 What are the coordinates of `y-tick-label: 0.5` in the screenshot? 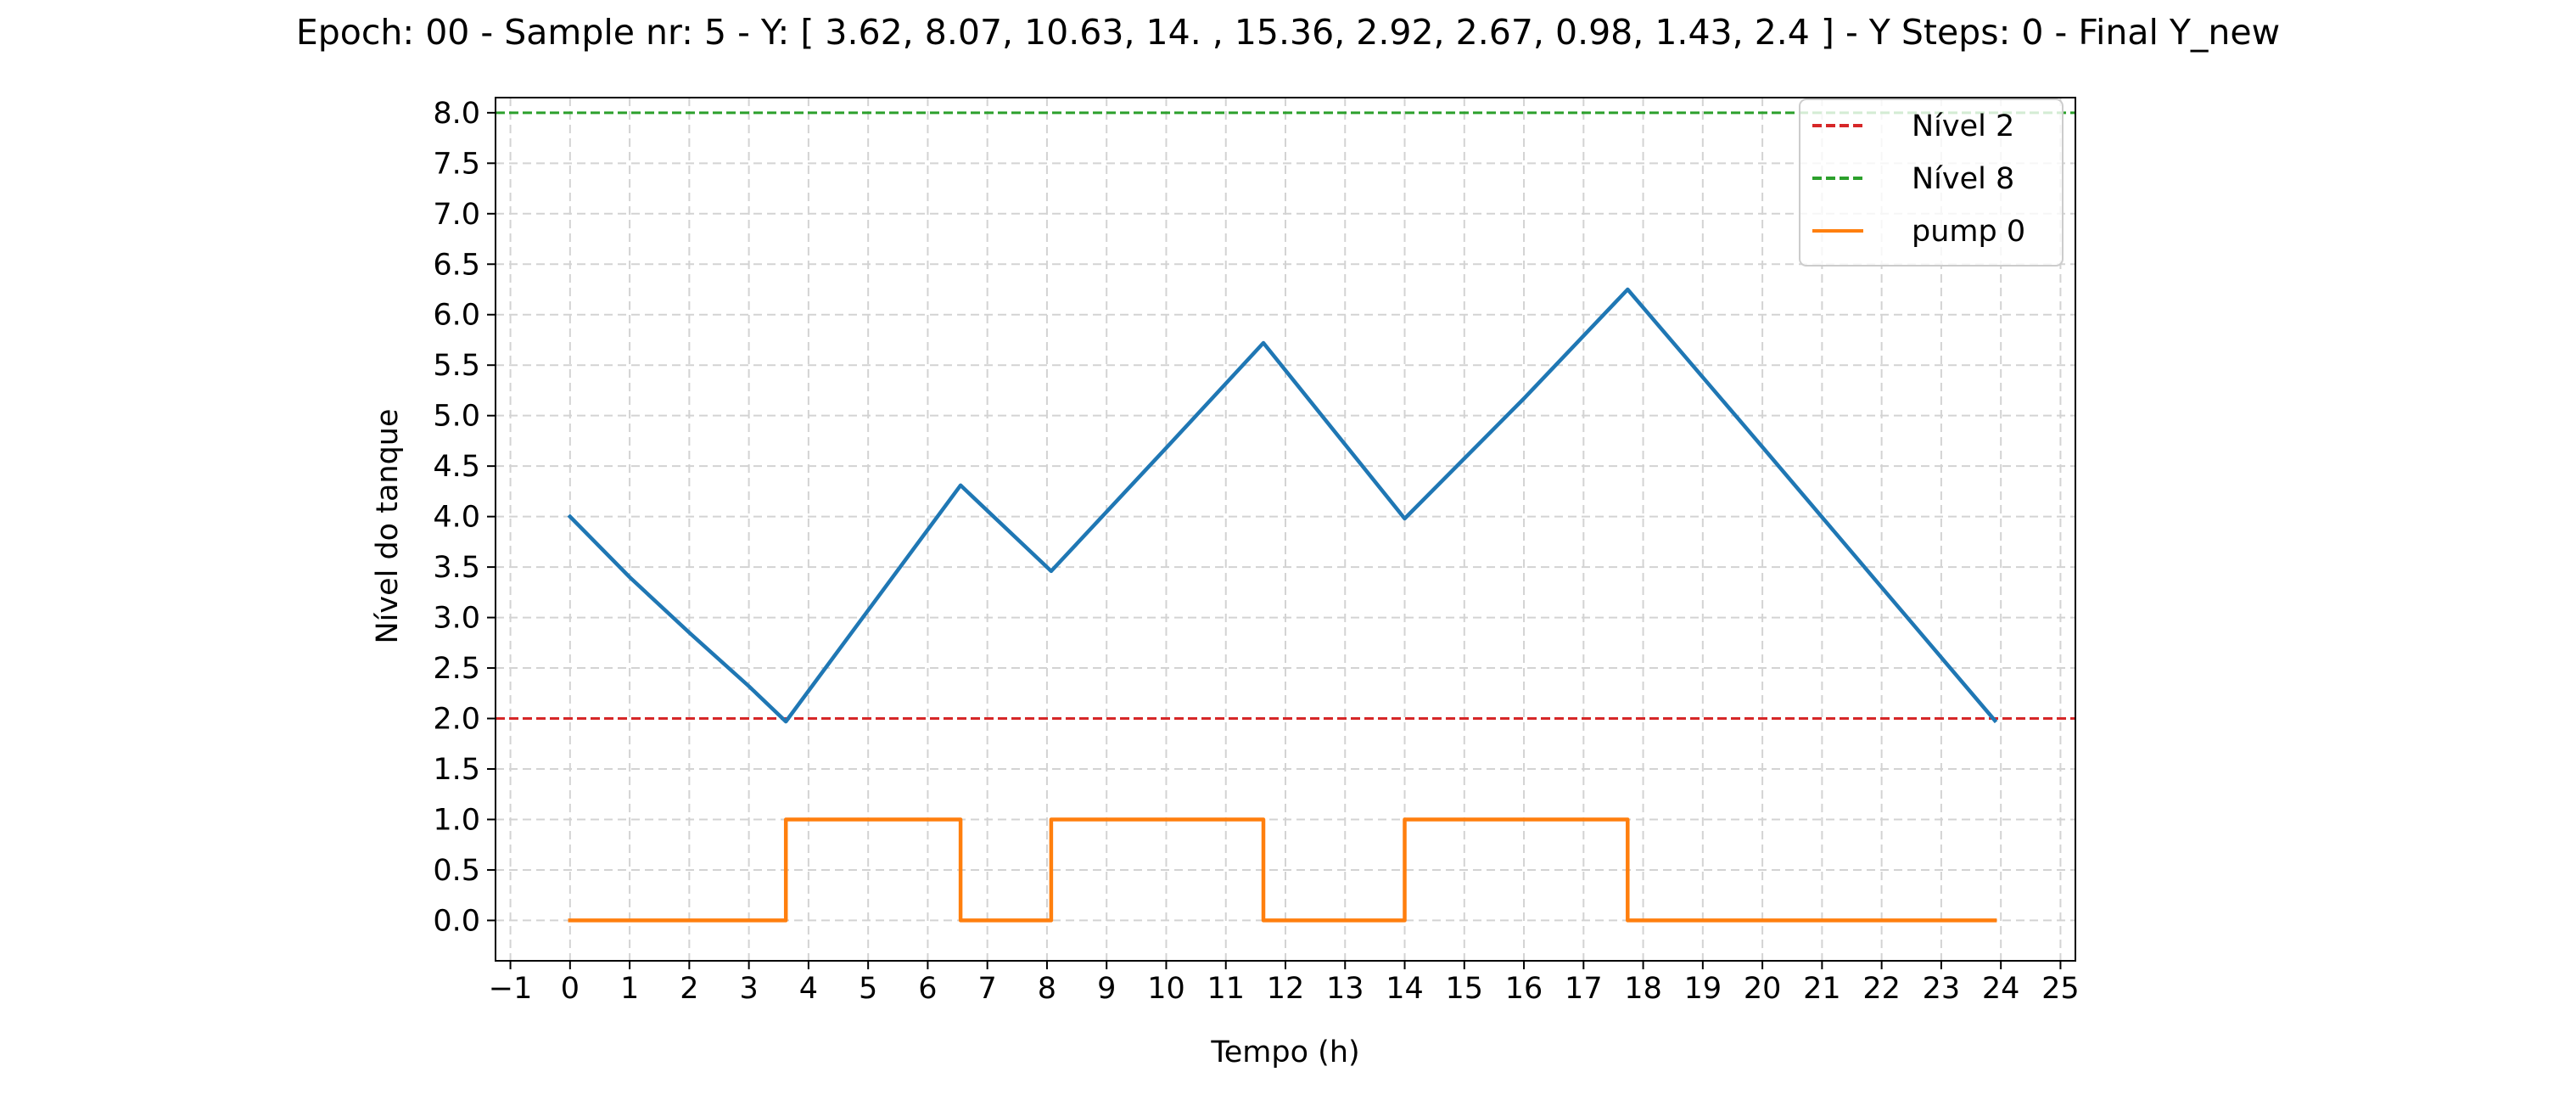 It's located at (456, 871).